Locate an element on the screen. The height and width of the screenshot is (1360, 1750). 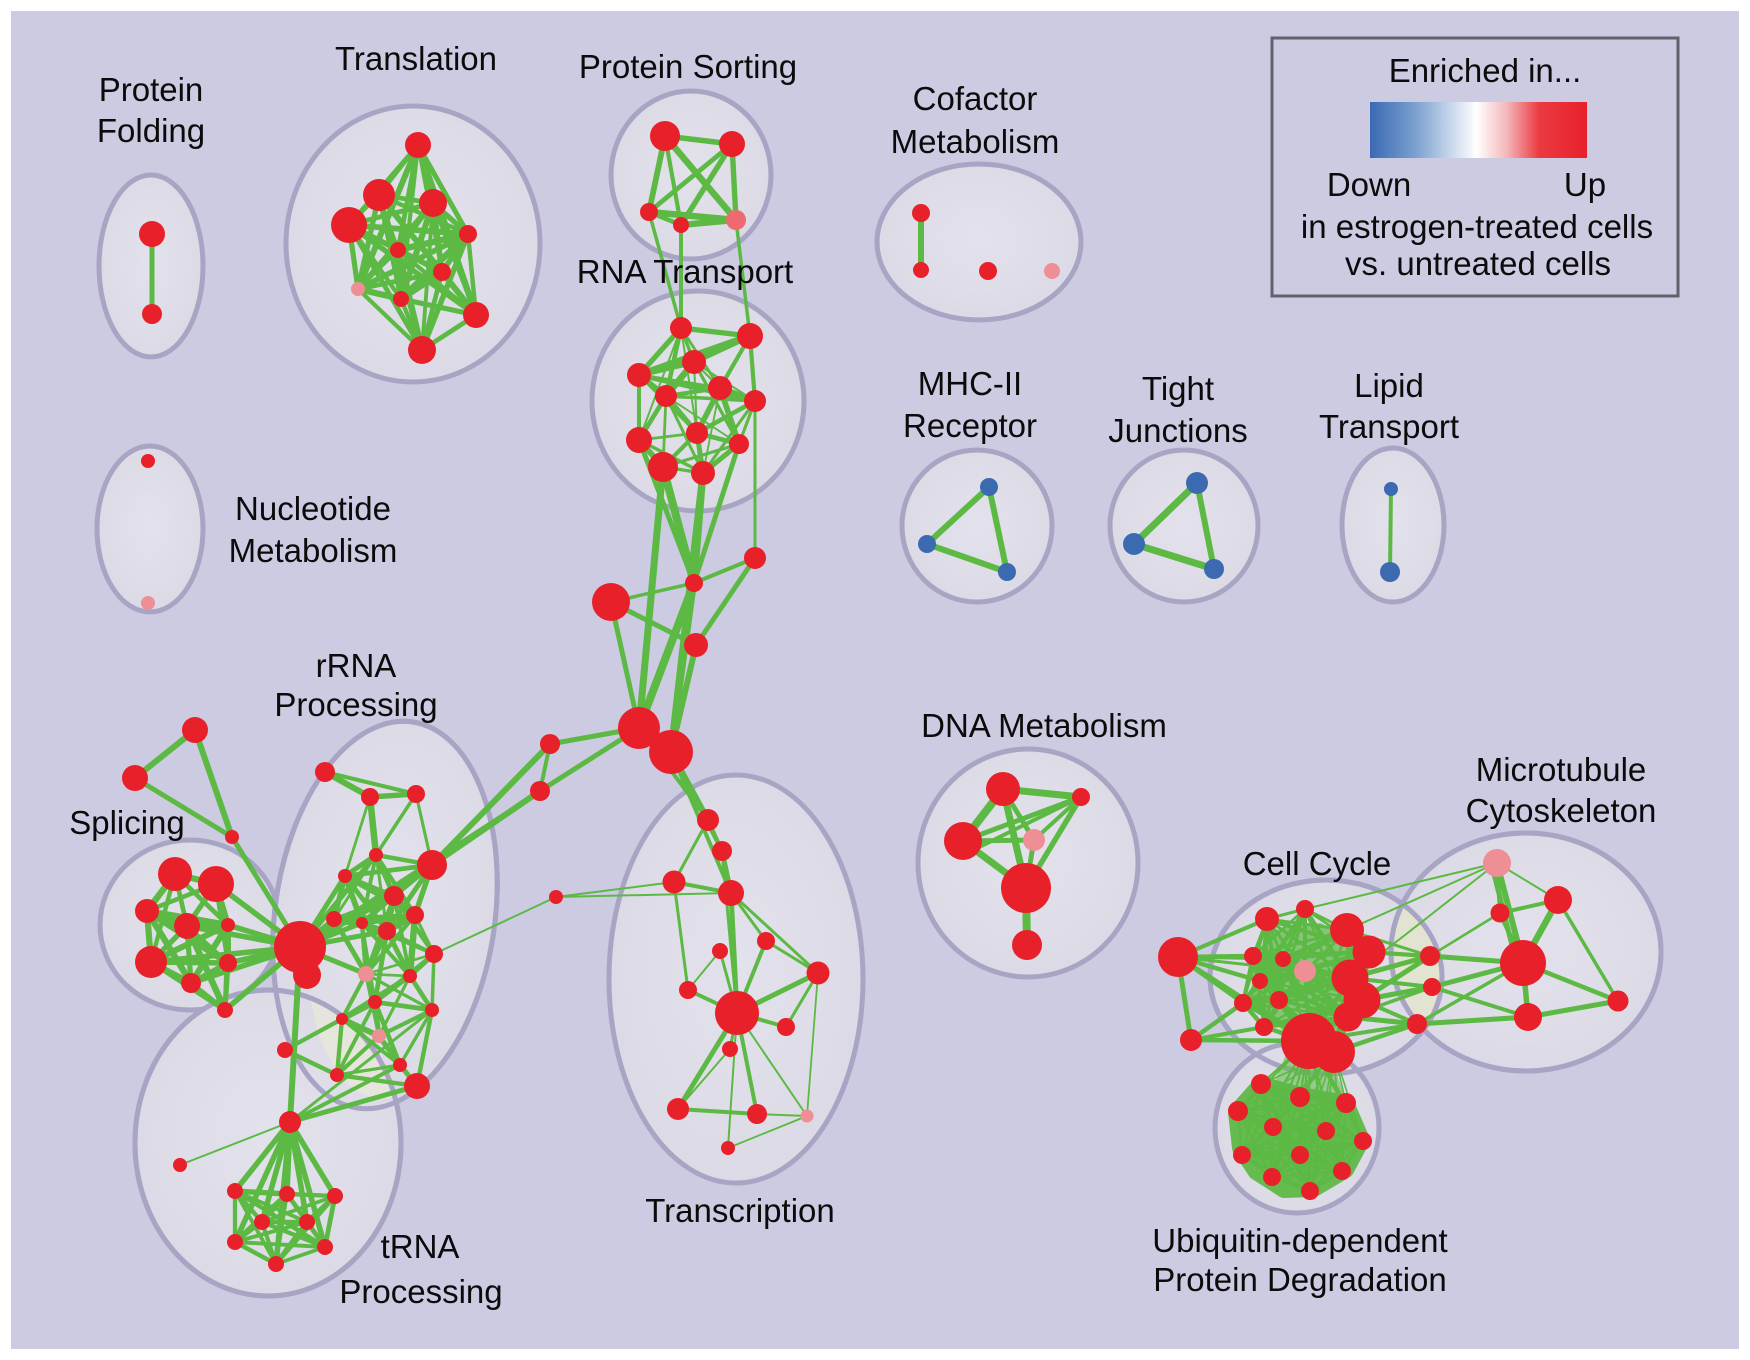
svg-text: rRNA is located at coordinates (356, 665).